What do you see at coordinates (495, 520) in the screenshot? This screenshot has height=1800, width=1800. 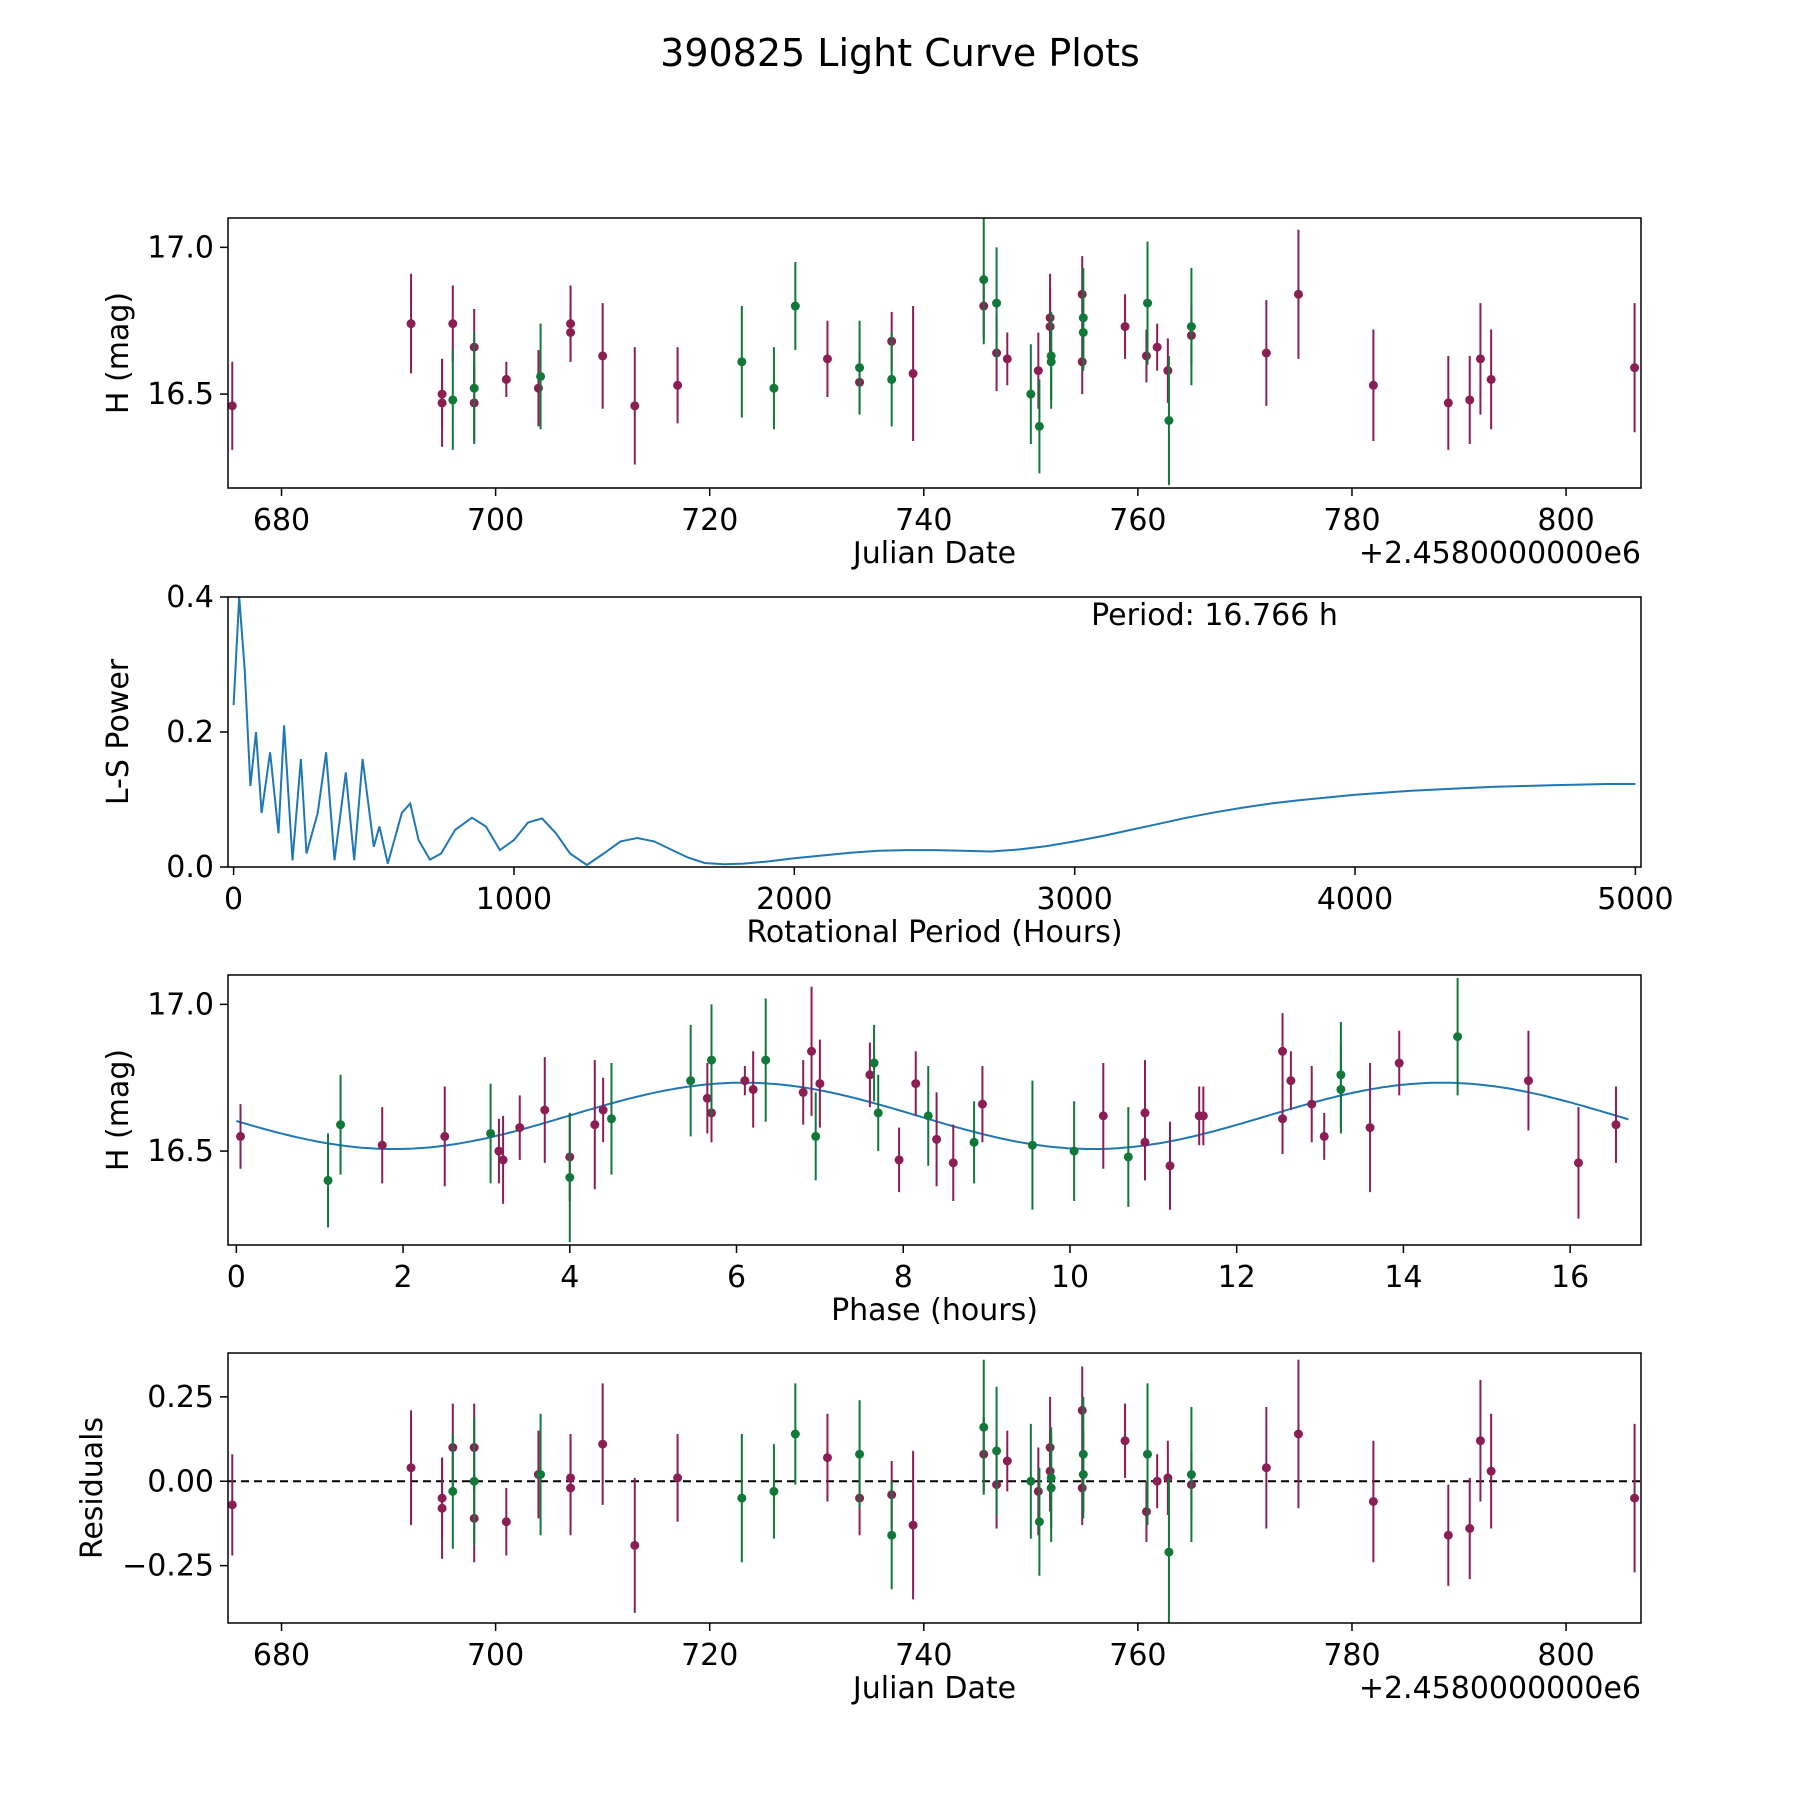 I see `lightcurve-xtick-label: 700` at bounding box center [495, 520].